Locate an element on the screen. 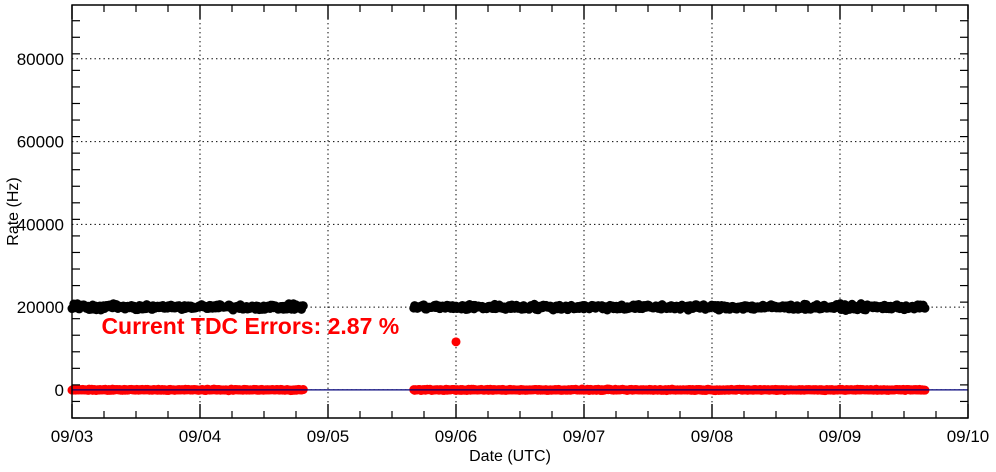  x-axis-tick-label: 09/05 is located at coordinates (328, 436).